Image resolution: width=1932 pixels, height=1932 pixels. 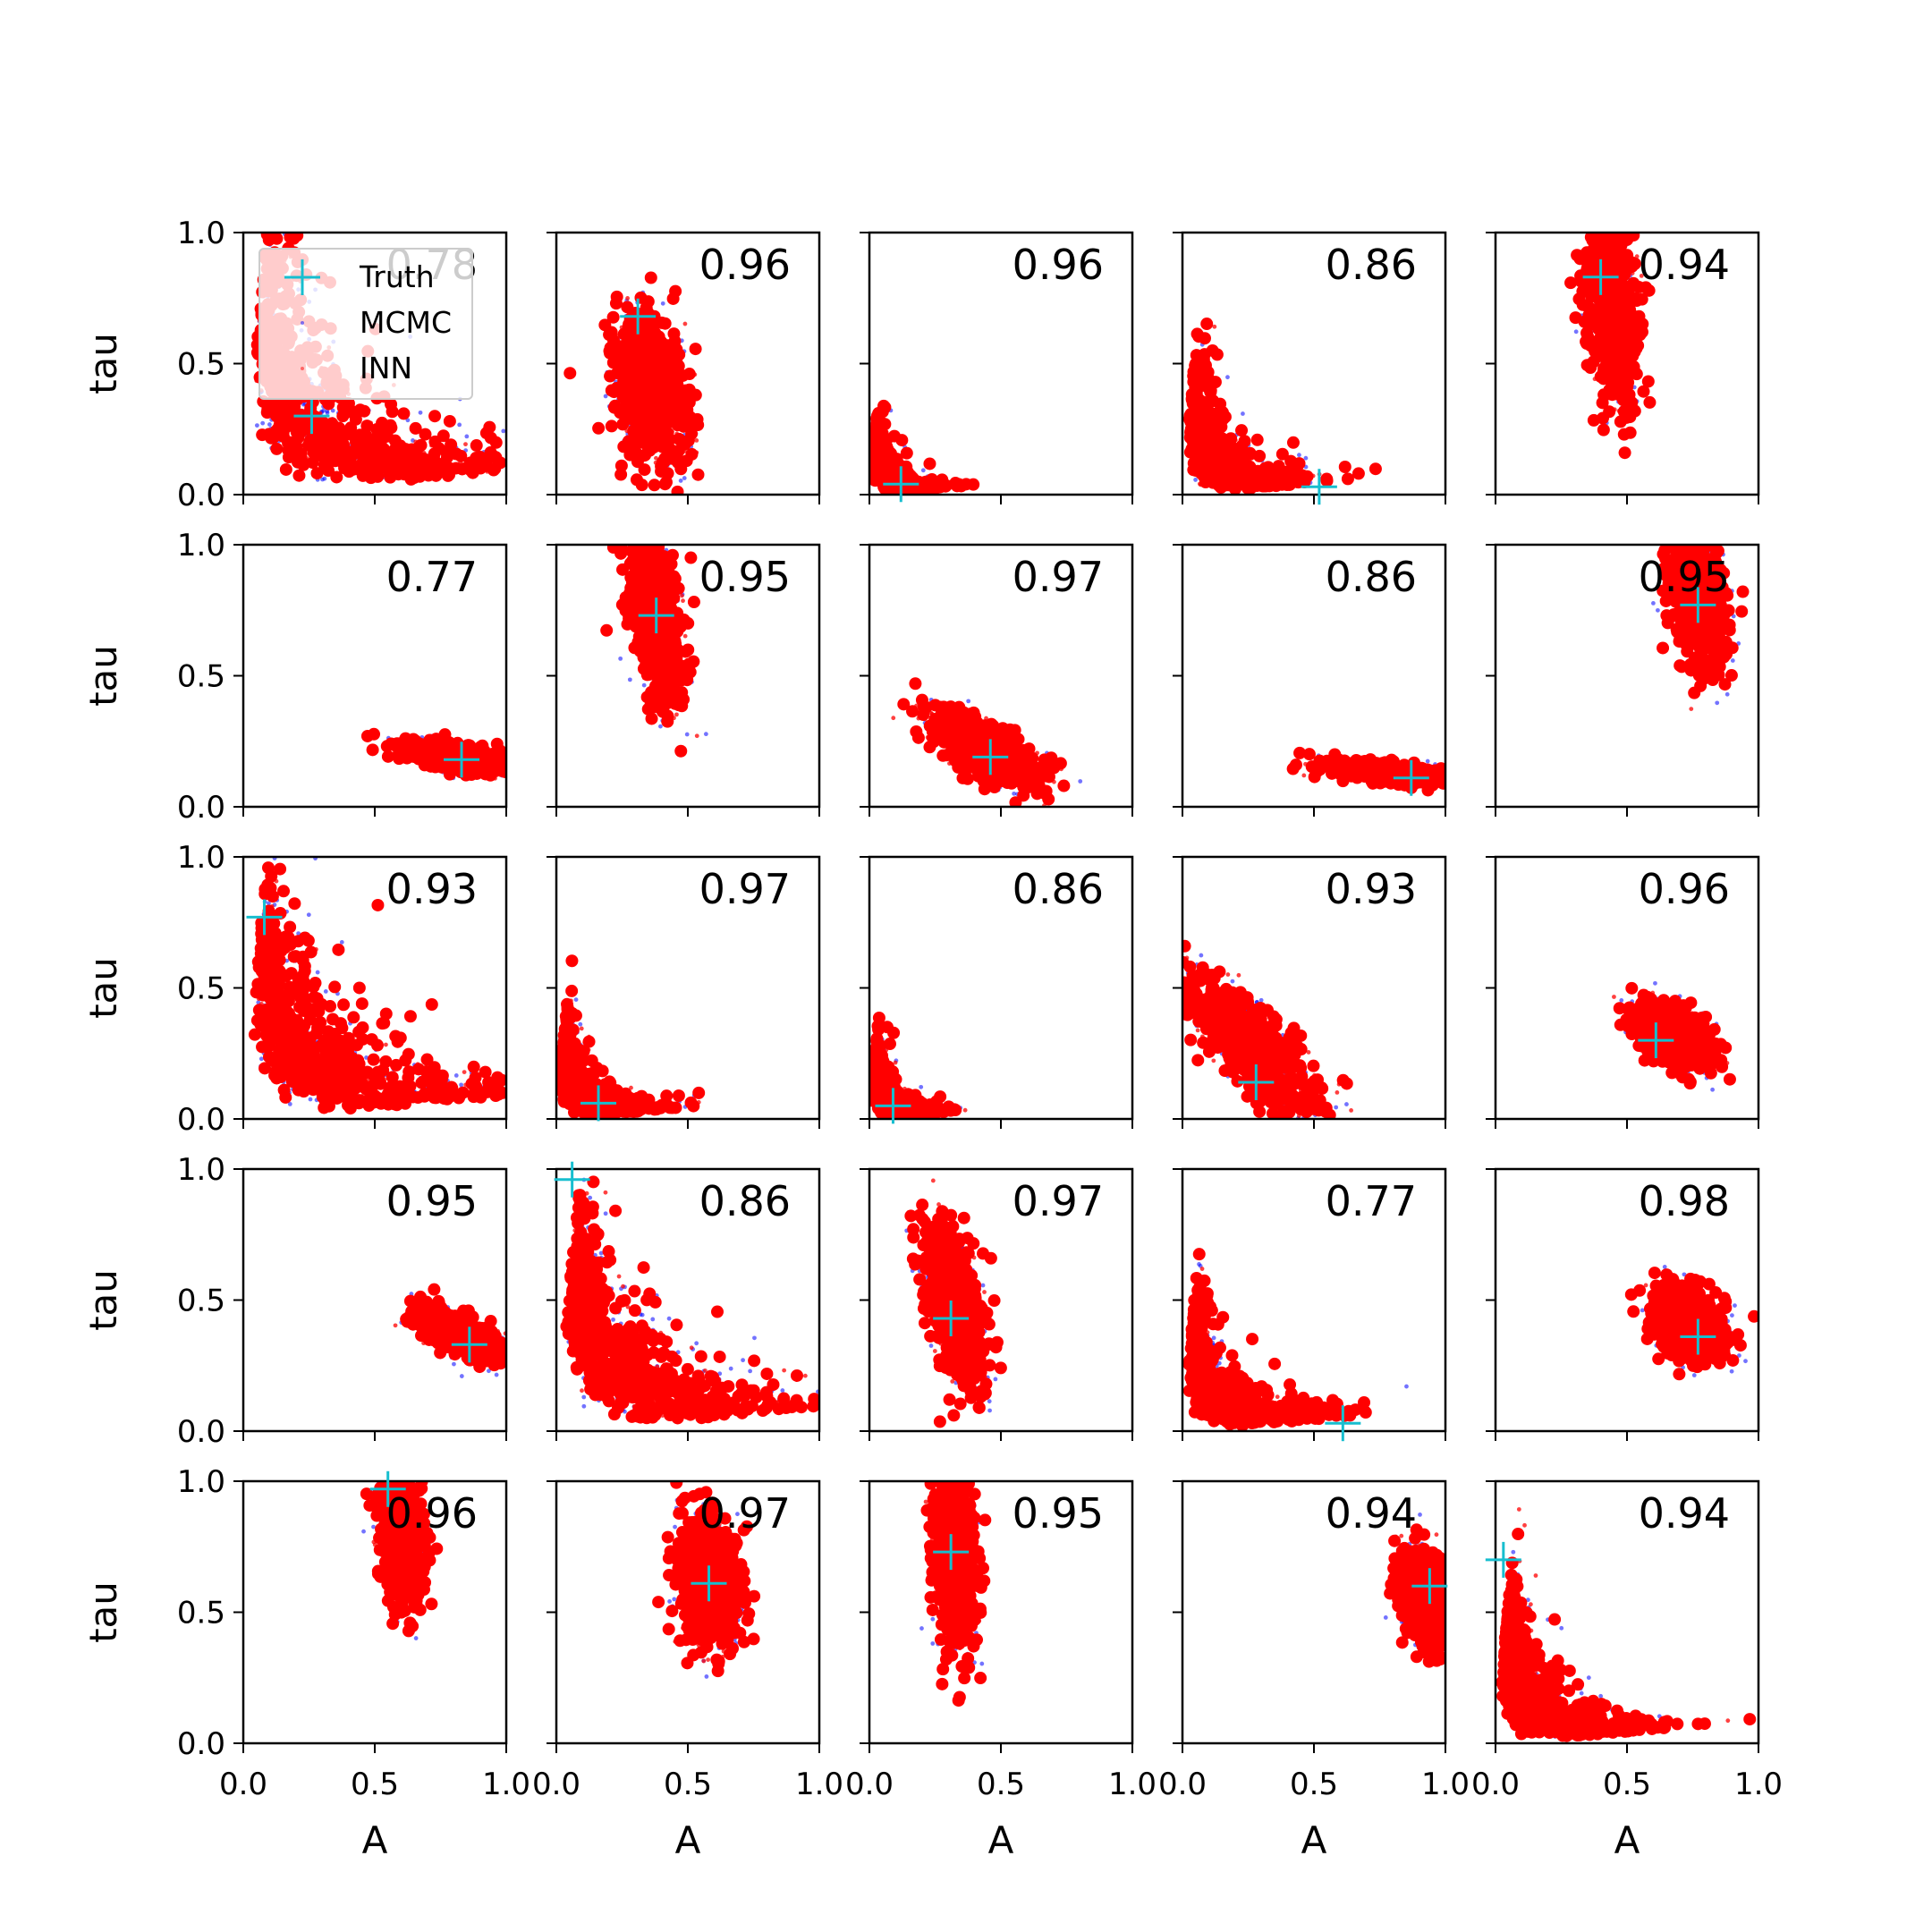 What do you see at coordinates (201, 233) in the screenshot?
I see `y-tick-label: 1.0` at bounding box center [201, 233].